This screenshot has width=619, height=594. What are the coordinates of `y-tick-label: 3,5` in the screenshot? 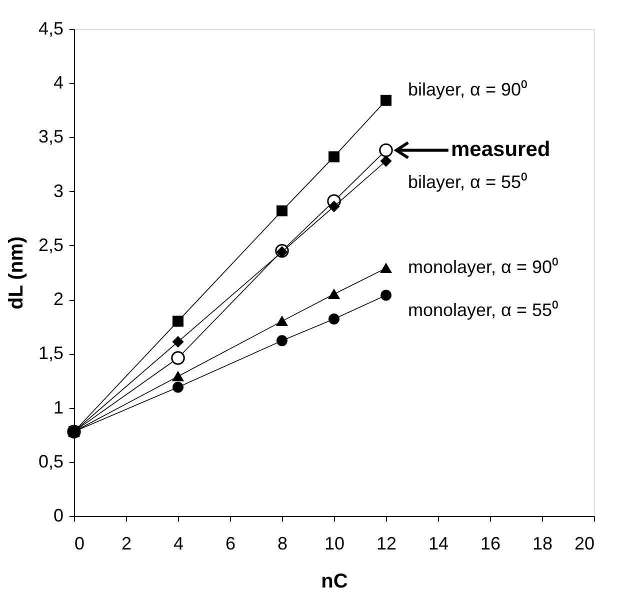 It's located at (51, 136).